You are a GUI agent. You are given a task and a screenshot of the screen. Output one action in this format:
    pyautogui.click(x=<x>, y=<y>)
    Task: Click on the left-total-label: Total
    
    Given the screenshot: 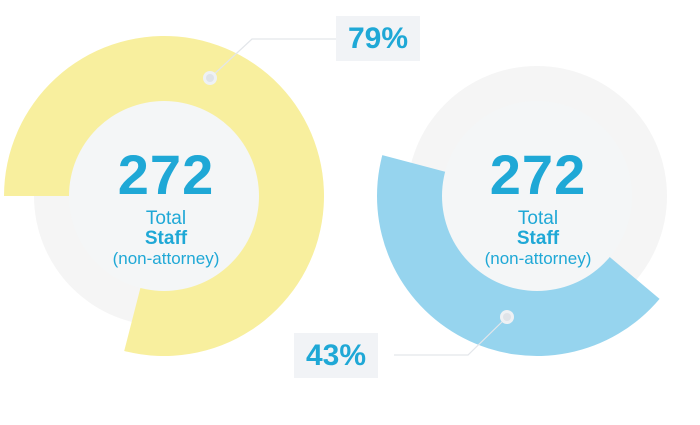 What is the action you would take?
    pyautogui.click(x=166, y=218)
    